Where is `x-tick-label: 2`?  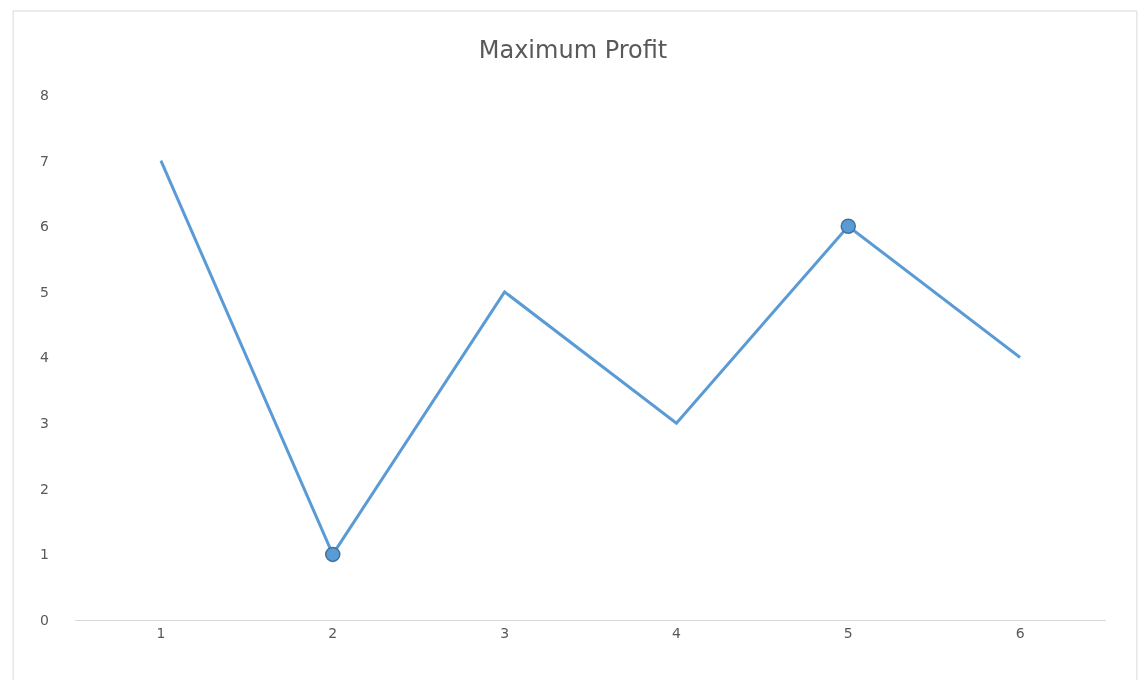
x-tick-label: 2 is located at coordinates (333, 632).